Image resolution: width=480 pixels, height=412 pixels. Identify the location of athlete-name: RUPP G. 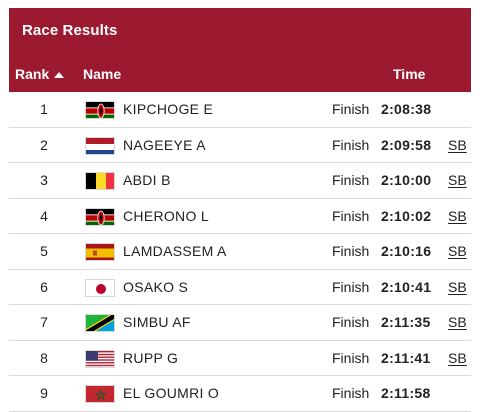
(151, 357).